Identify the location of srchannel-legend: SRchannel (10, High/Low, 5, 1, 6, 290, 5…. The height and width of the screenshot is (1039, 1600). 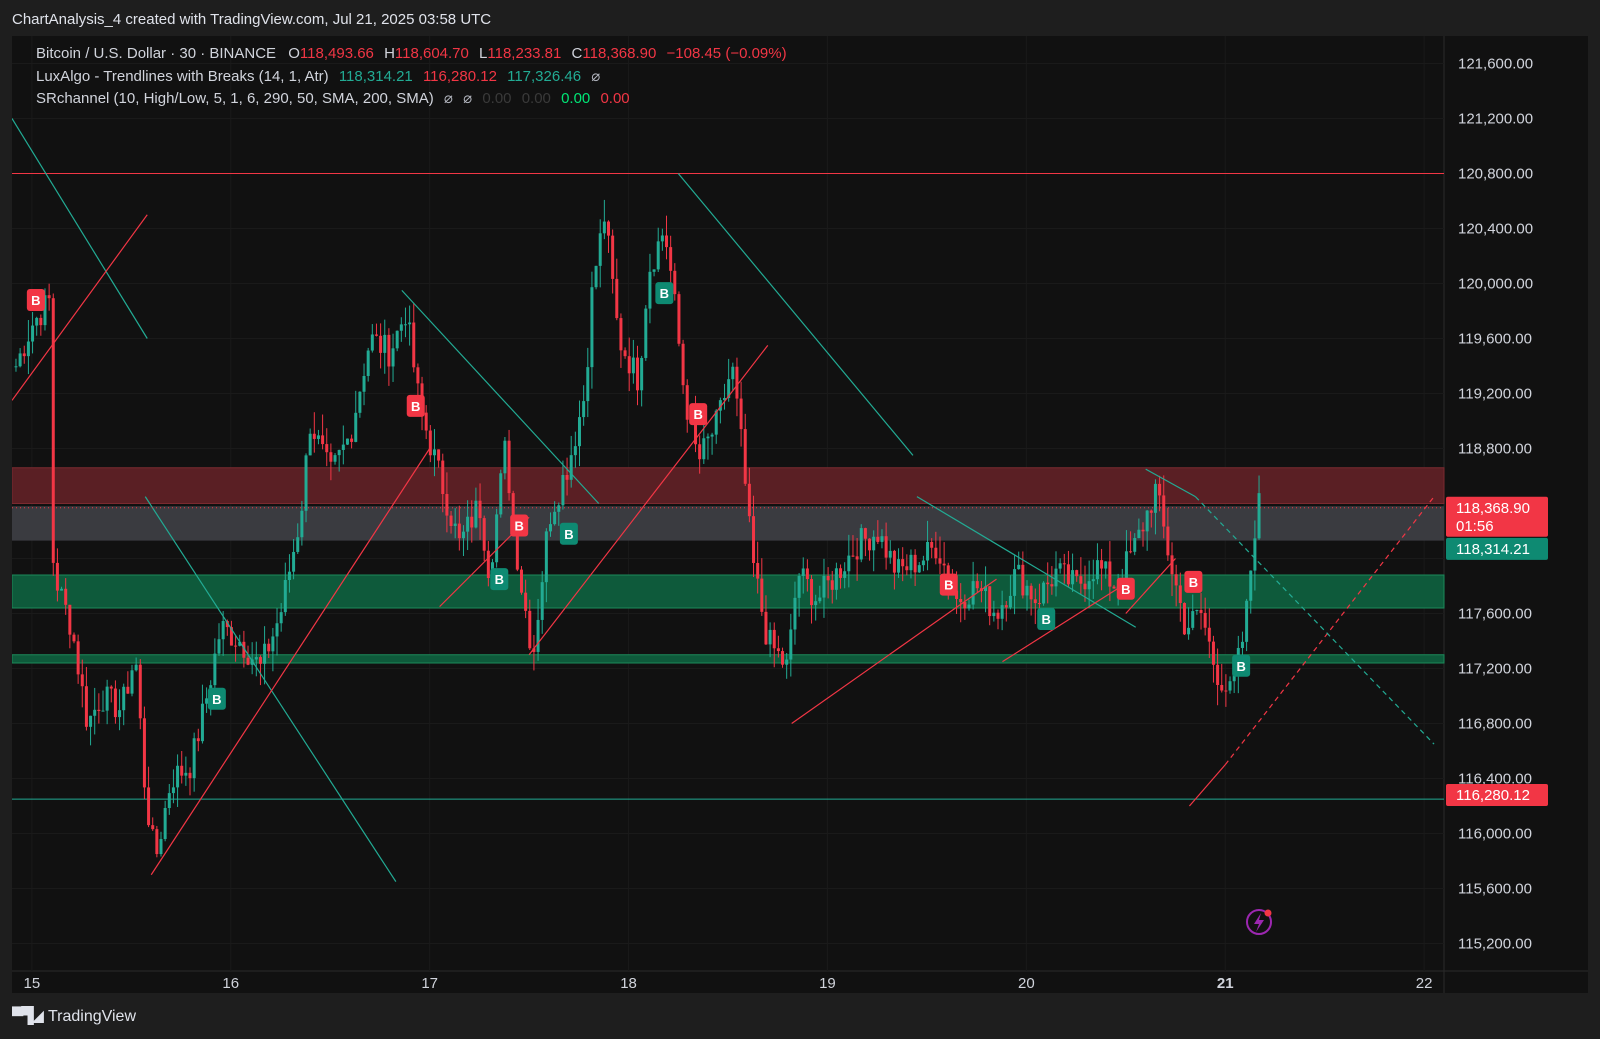
(333, 98).